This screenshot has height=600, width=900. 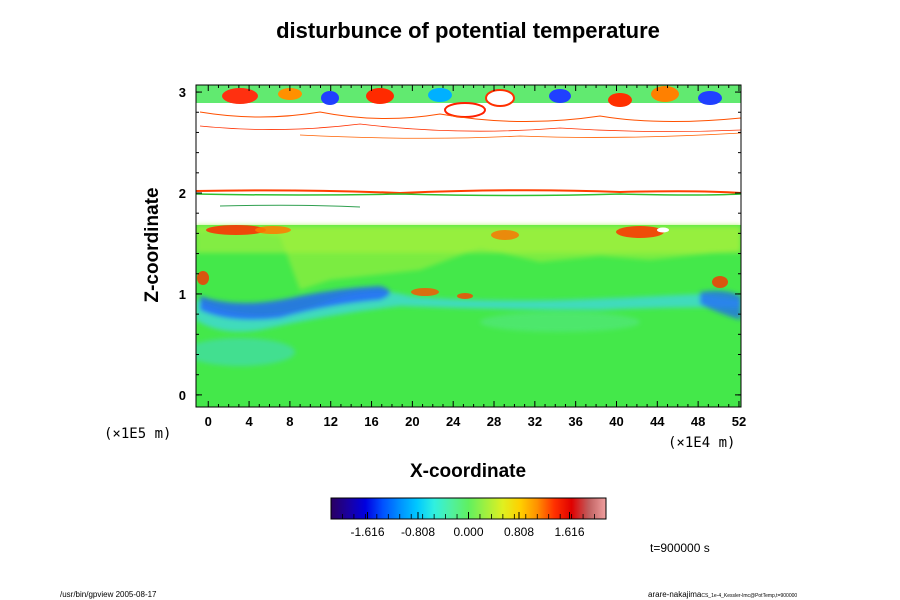 I want to click on x-tick-label: 0, so click(x=208, y=421).